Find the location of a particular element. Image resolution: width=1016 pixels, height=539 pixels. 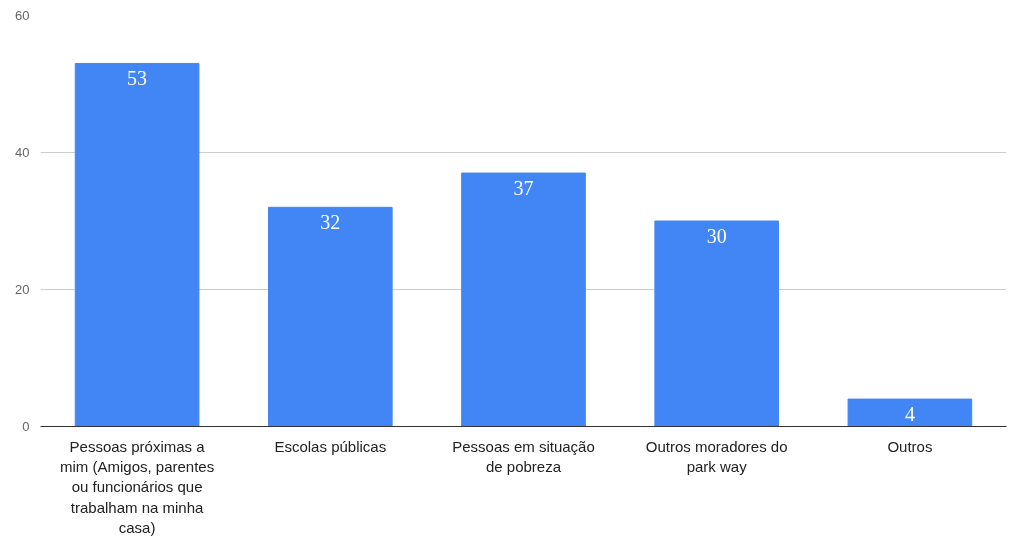

y-tick-label: 60 is located at coordinates (22, 15).